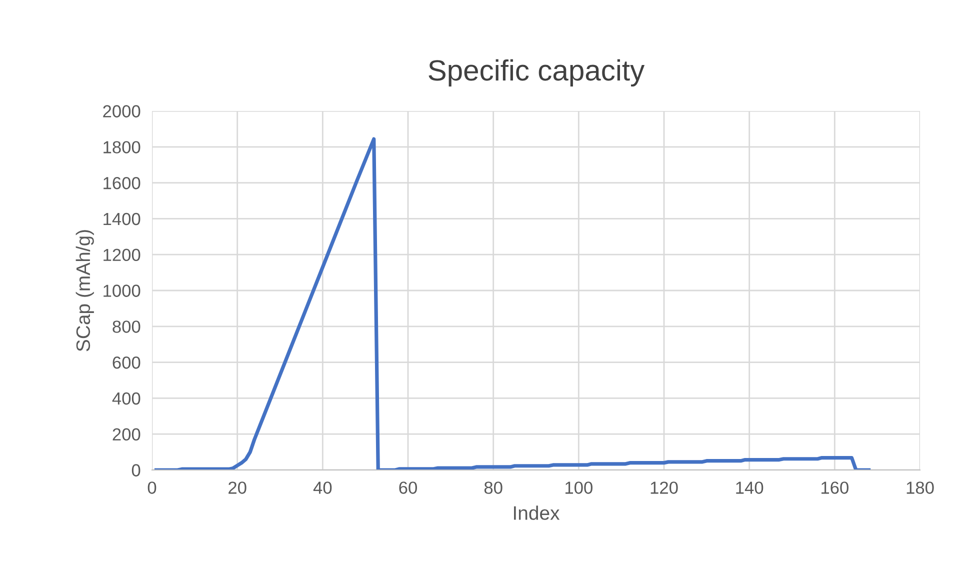 This screenshot has height=580, width=956. Describe the element at coordinates (122, 290) in the screenshot. I see `y-tick-label: 1000` at that location.